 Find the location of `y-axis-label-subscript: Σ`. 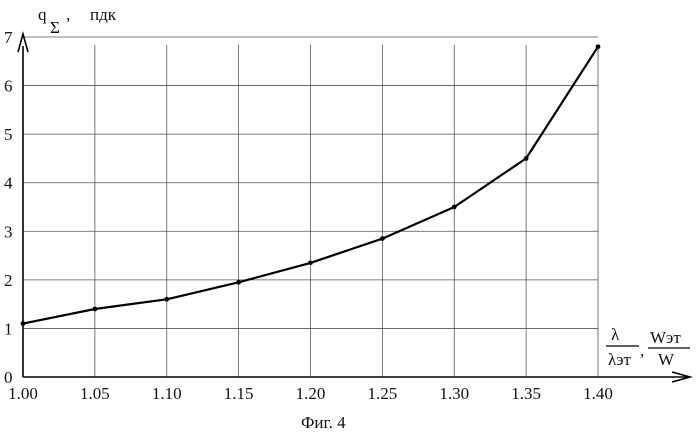

y-axis-label-subscript: Σ is located at coordinates (55, 27).